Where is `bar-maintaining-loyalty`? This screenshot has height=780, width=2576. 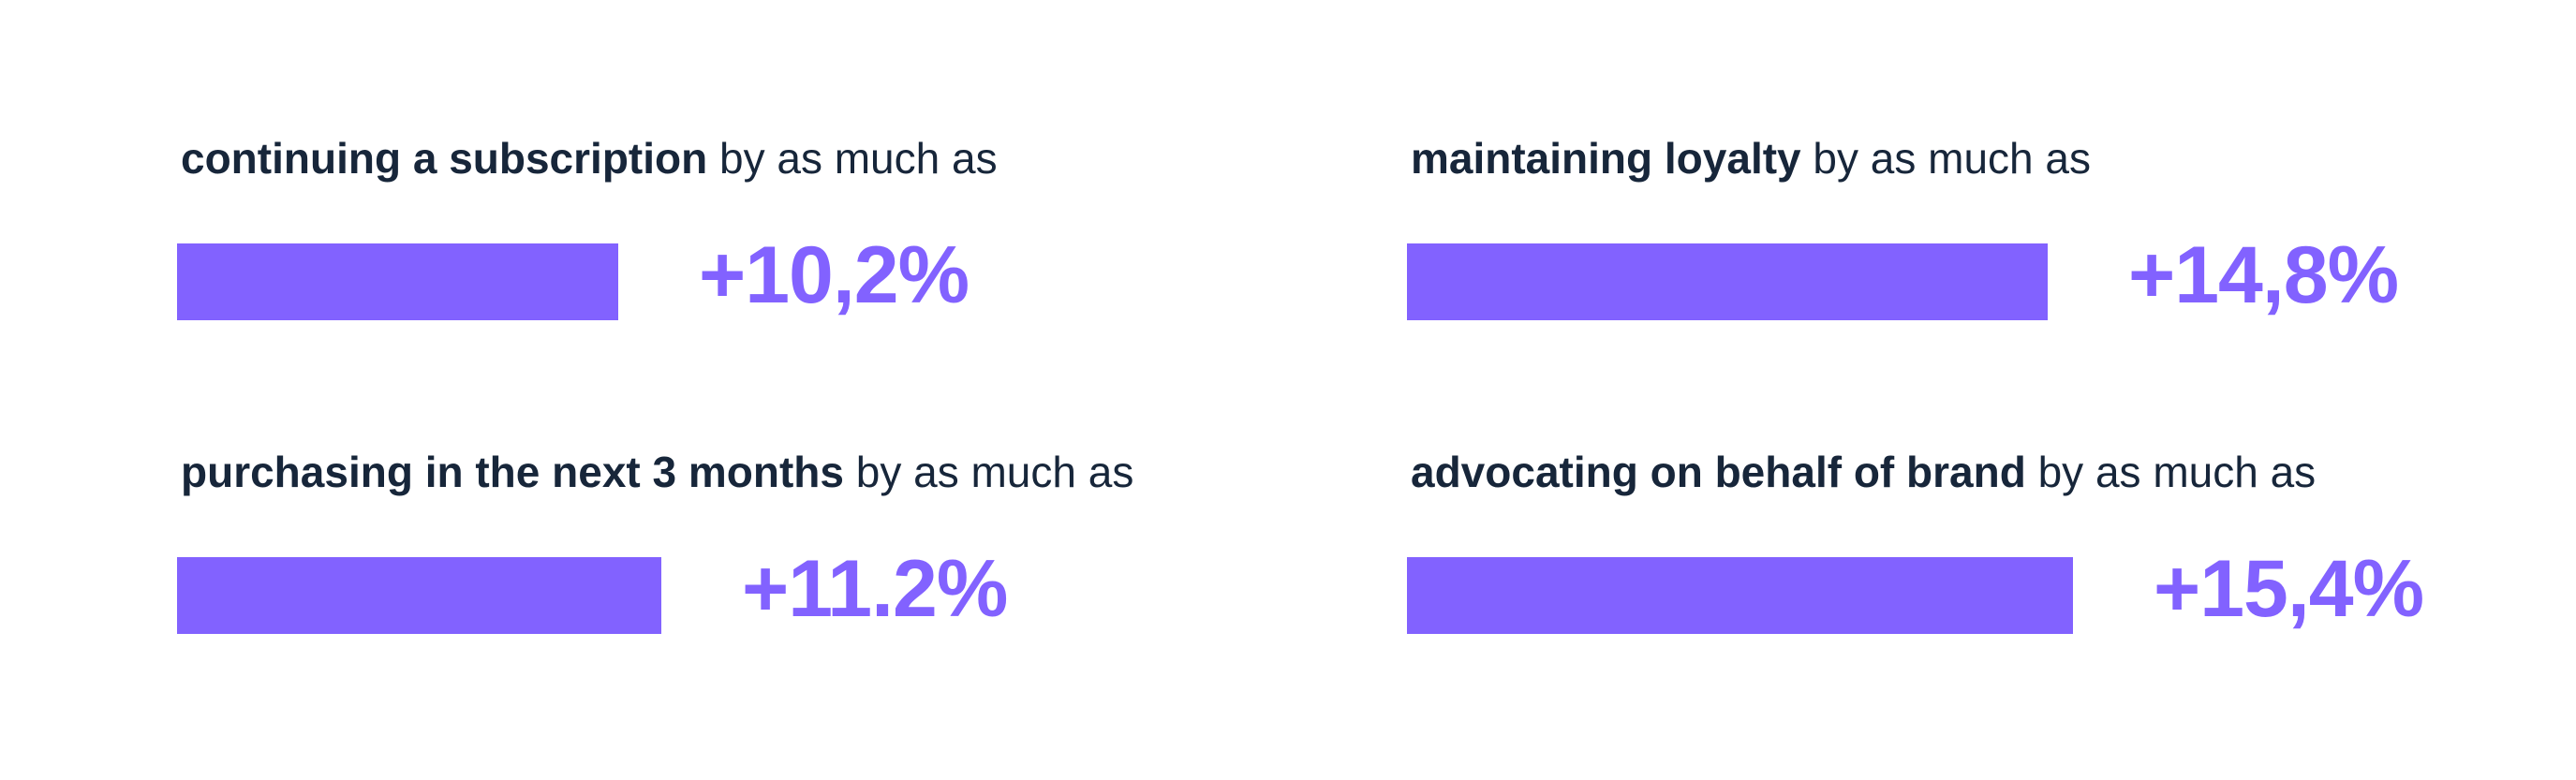 bar-maintaining-loyalty is located at coordinates (1727, 281).